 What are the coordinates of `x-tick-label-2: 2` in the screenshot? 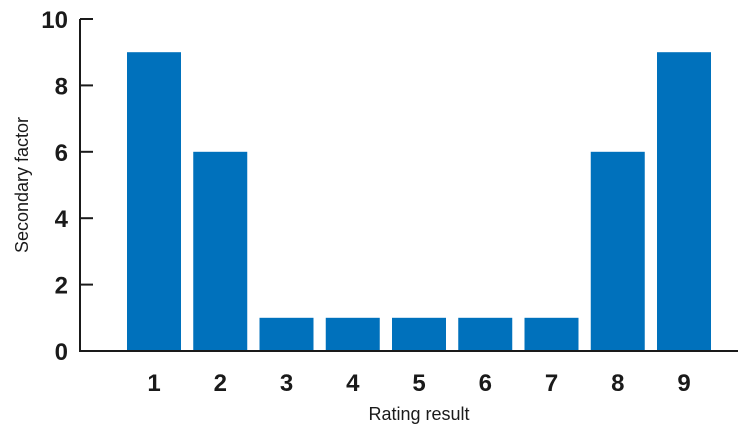 It's located at (220, 383).